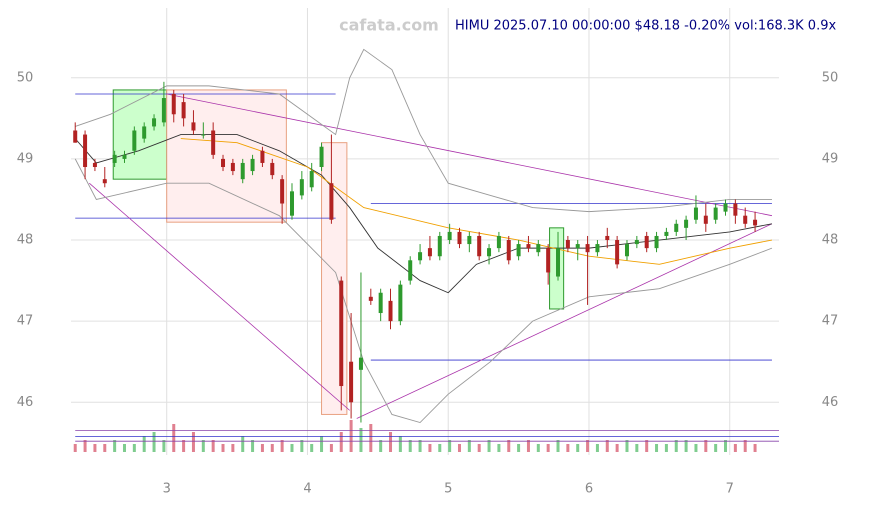 The width and height of the screenshot is (869, 505). I want to click on x-tick-label: 7, so click(730, 489).